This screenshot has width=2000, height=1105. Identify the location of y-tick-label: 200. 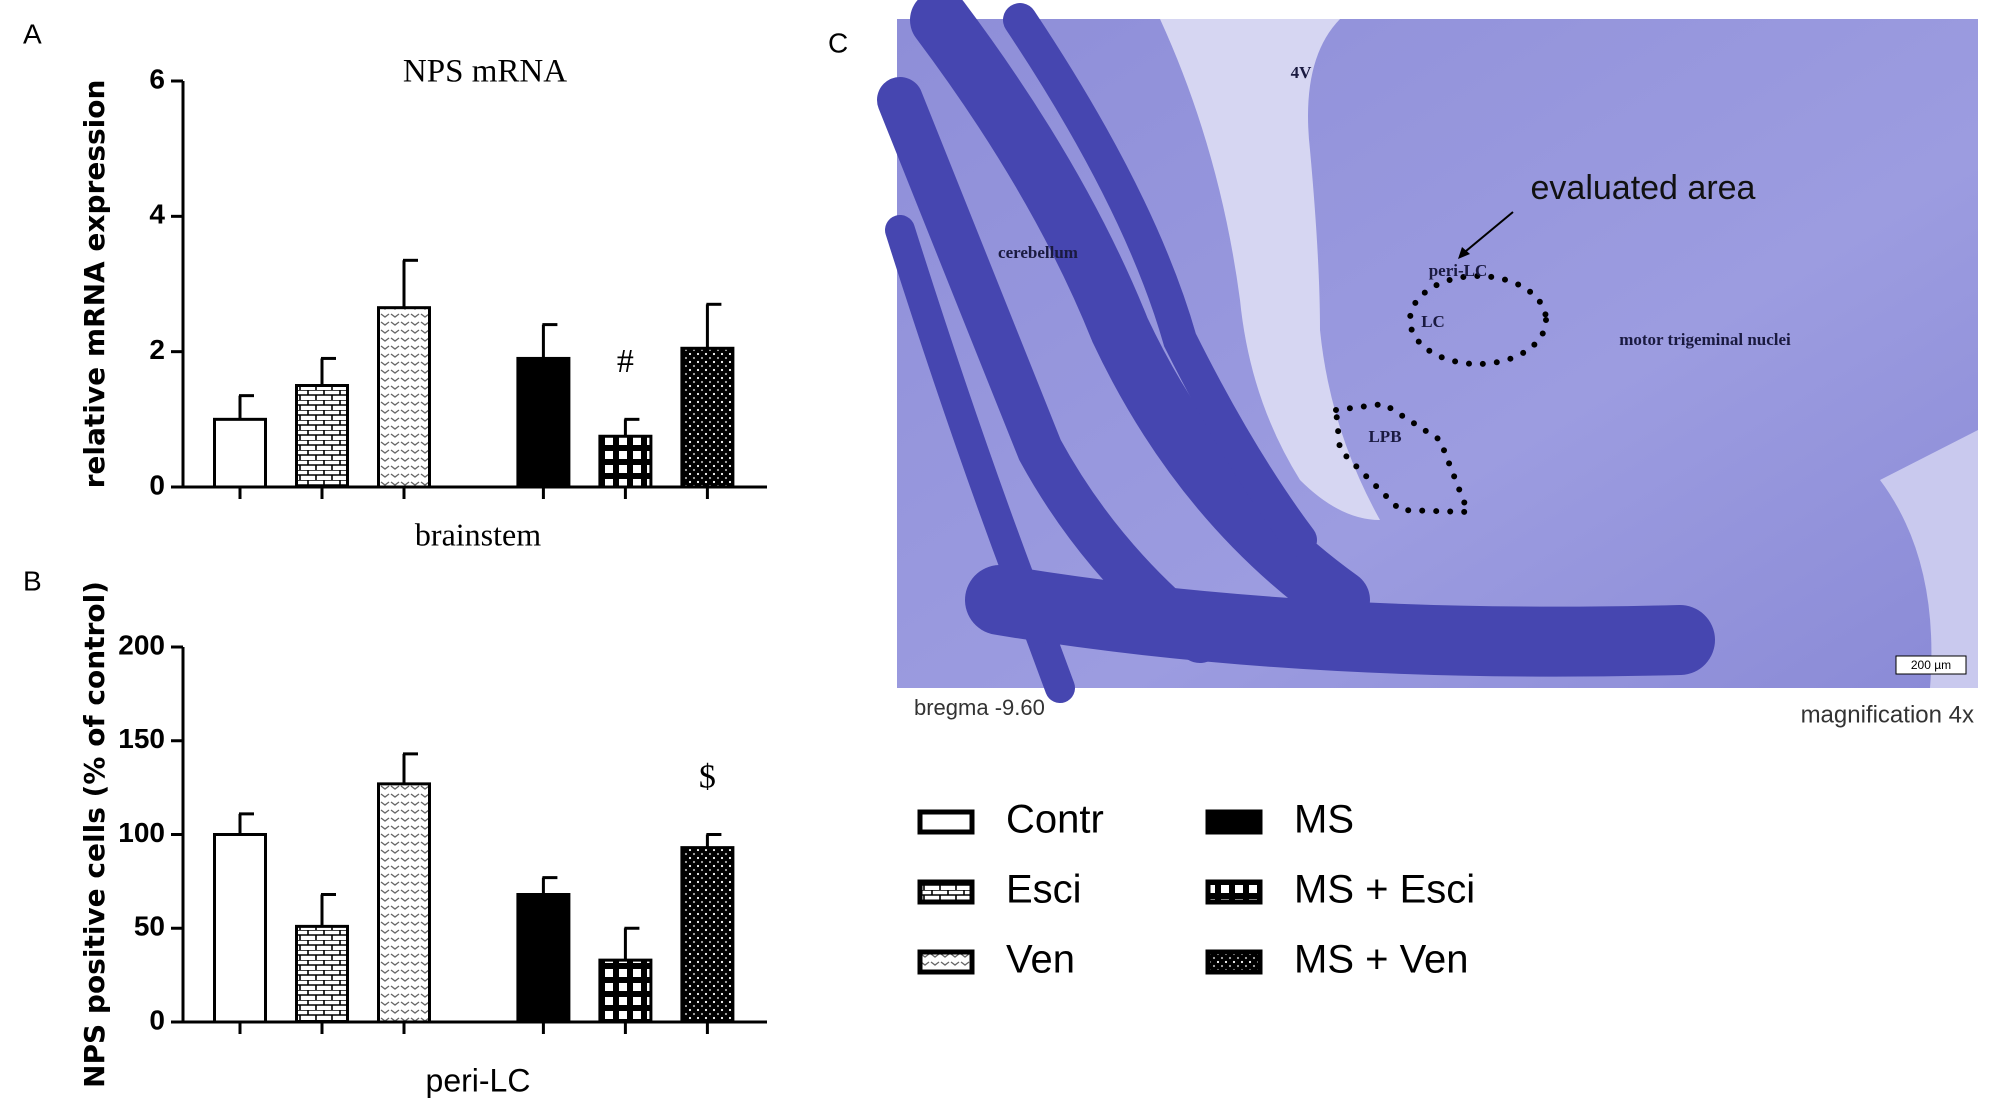
(141, 644).